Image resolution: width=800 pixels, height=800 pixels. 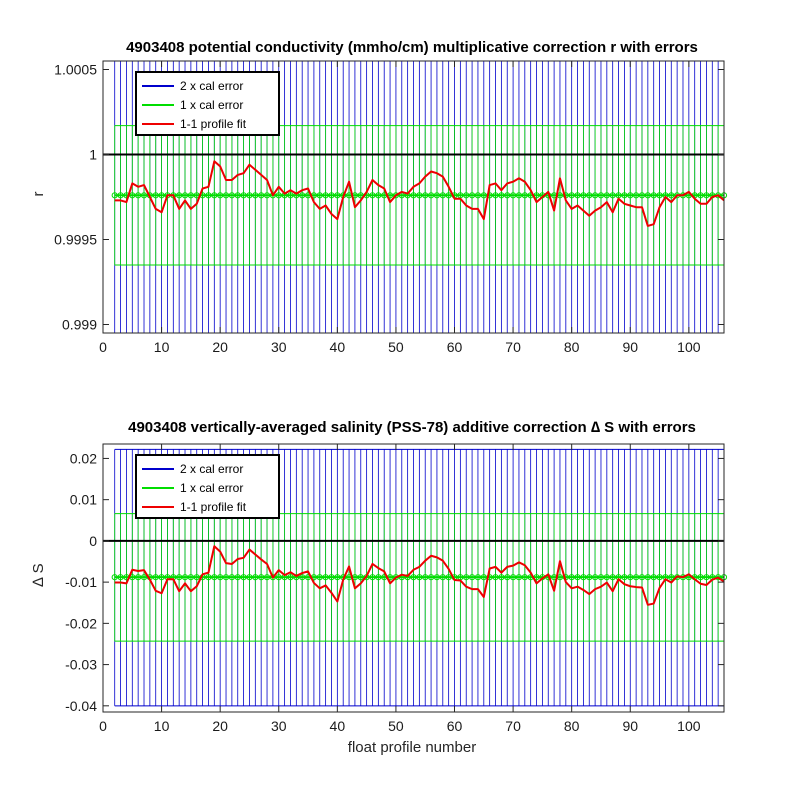 What do you see at coordinates (38, 194) in the screenshot?
I see `y-axis-label: r` at bounding box center [38, 194].